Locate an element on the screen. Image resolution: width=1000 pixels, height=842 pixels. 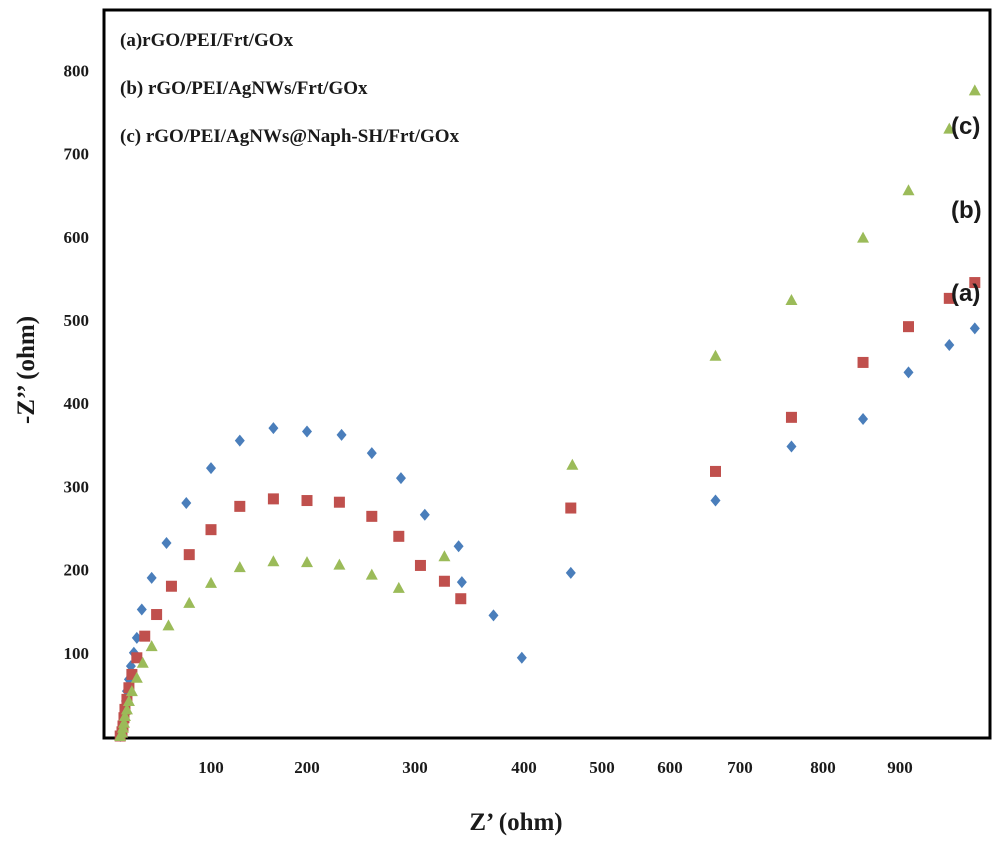
y-tick-label: 100 is located at coordinates (77, 653).